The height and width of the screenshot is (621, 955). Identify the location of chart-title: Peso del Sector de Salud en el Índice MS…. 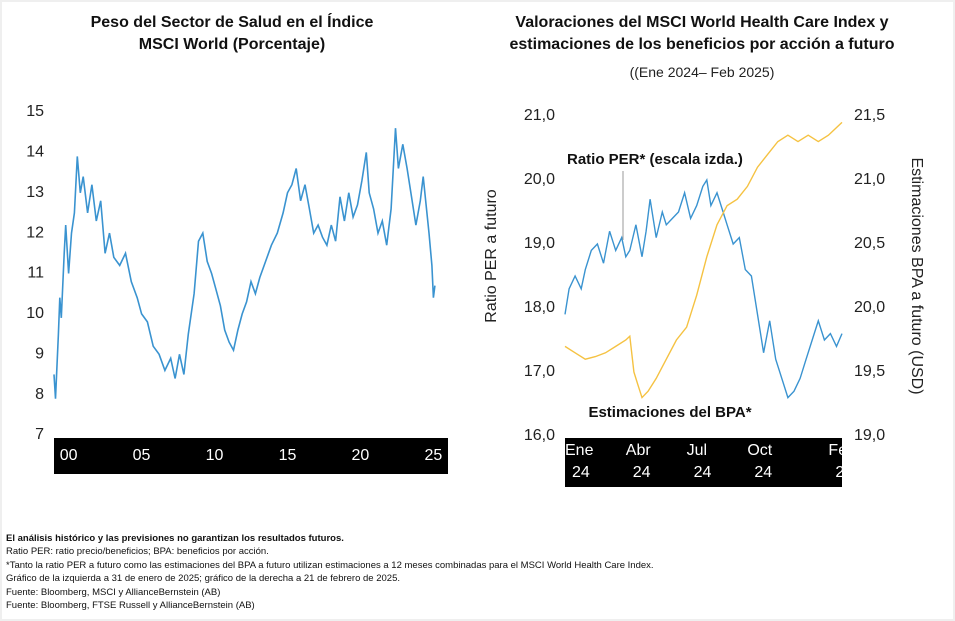
(232, 33).